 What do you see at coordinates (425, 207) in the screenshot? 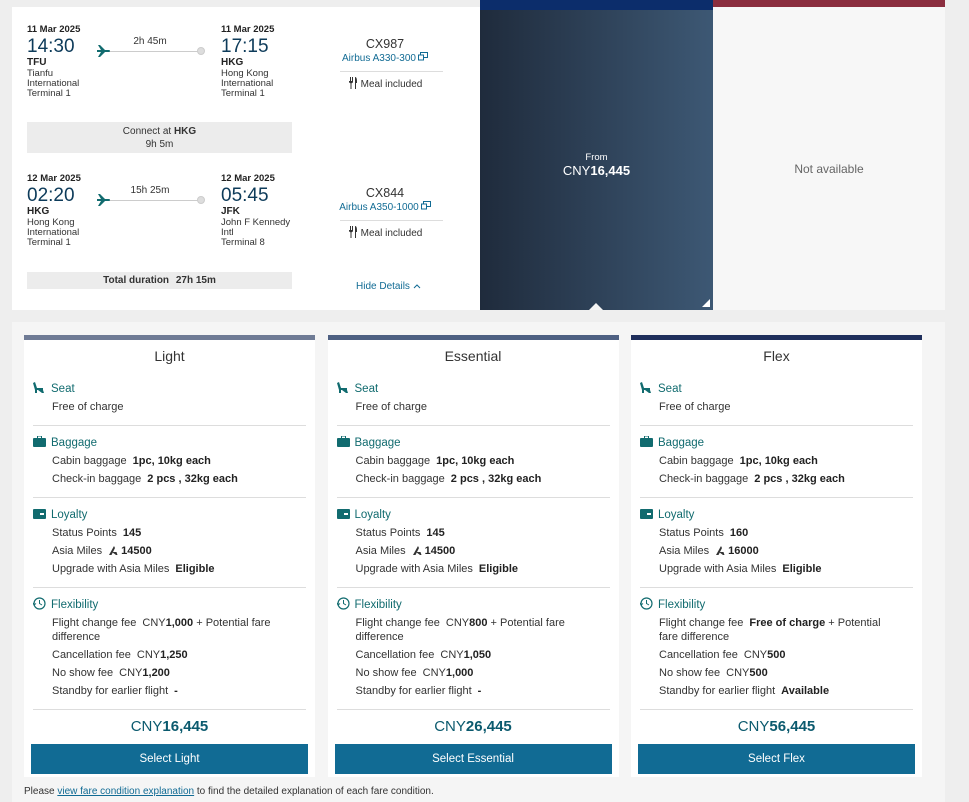
I see `aircraft-icon` at bounding box center [425, 207].